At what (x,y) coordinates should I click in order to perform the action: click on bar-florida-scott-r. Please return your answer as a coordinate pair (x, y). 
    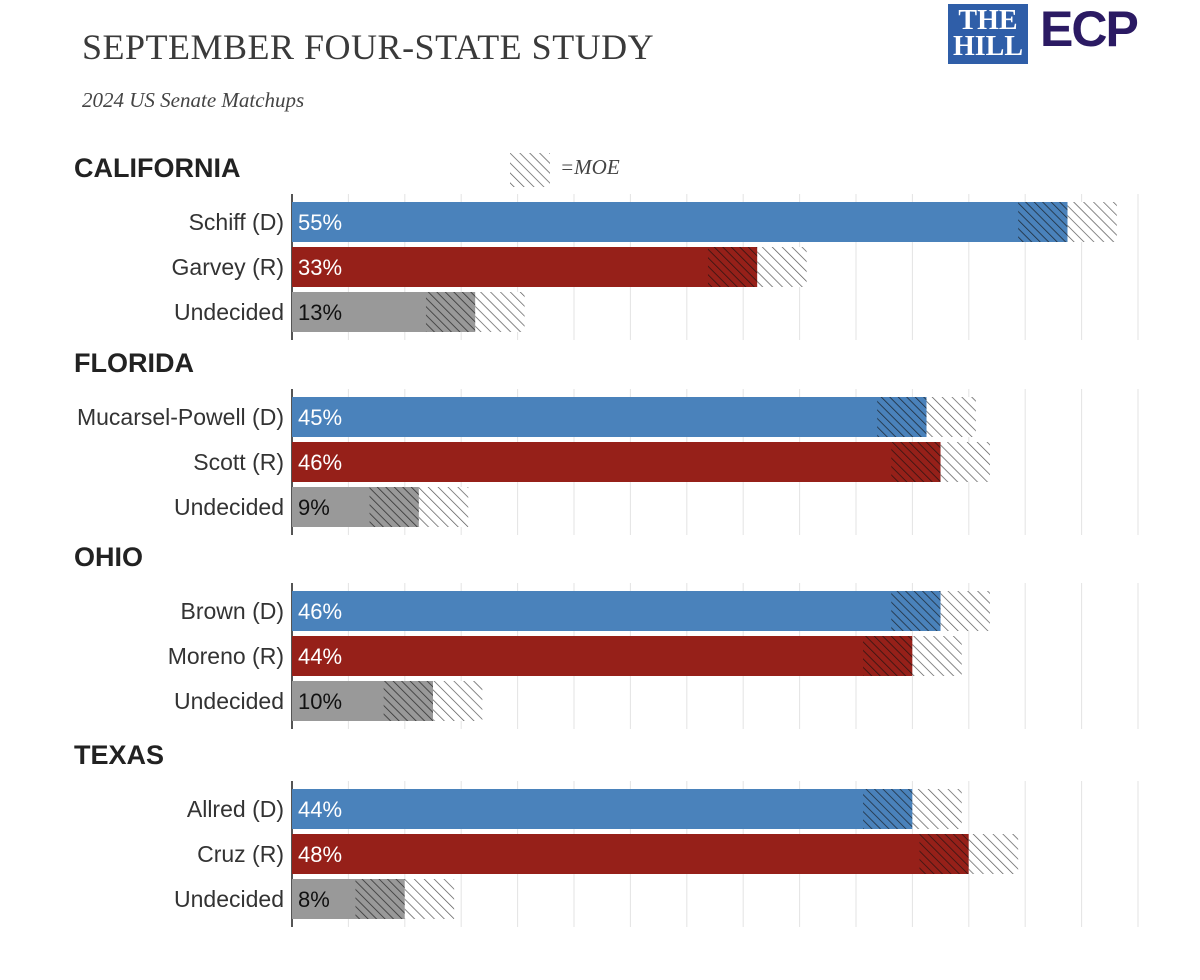
    Looking at the image, I should click on (616, 462).